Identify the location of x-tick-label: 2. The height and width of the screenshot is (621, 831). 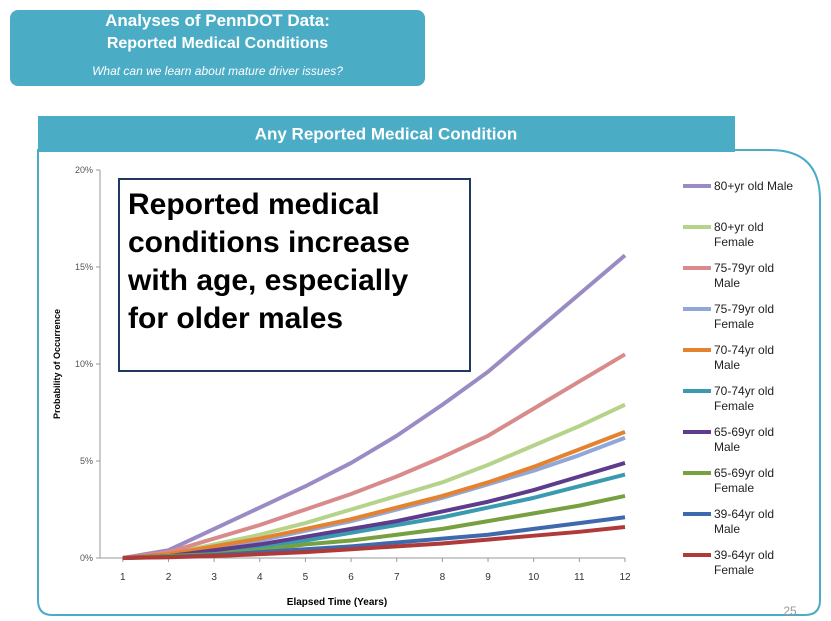
(169, 577).